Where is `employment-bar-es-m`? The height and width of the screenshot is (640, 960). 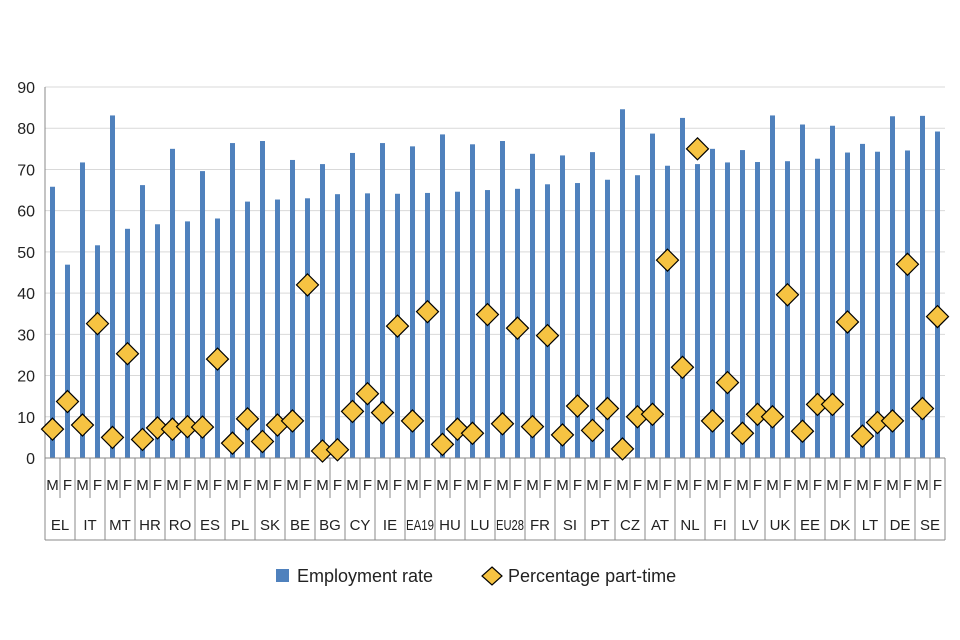
employment-bar-es-m is located at coordinates (202, 315).